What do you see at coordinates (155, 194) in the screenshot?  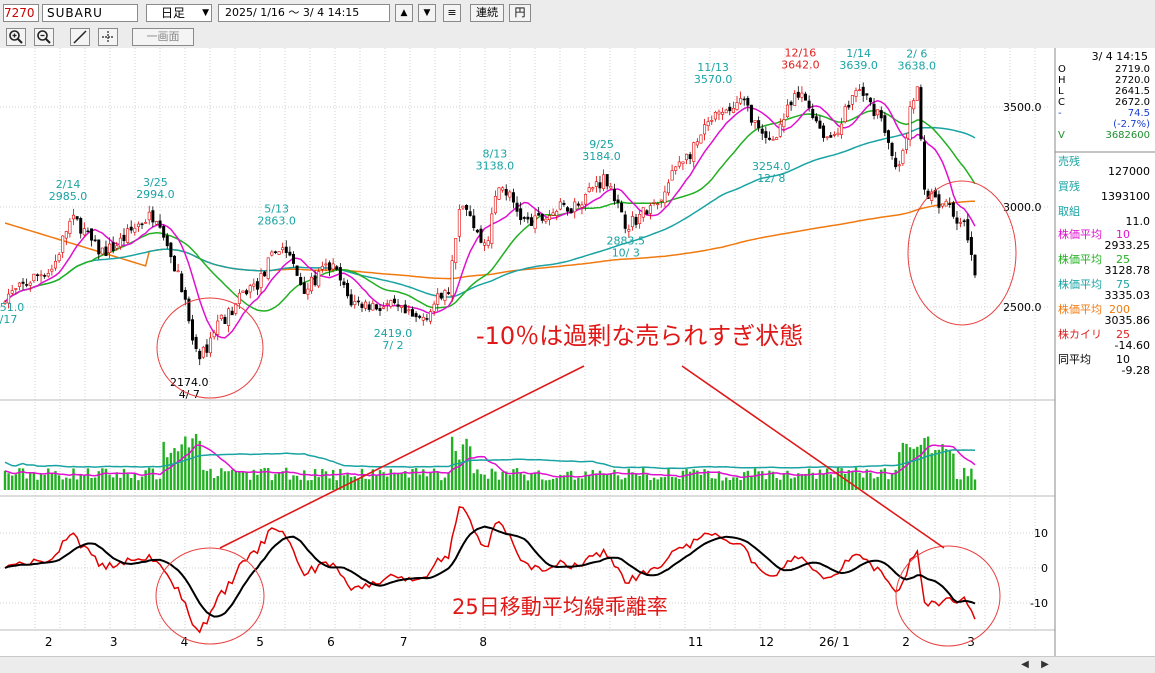 I see `price-label-value: 2994.0` at bounding box center [155, 194].